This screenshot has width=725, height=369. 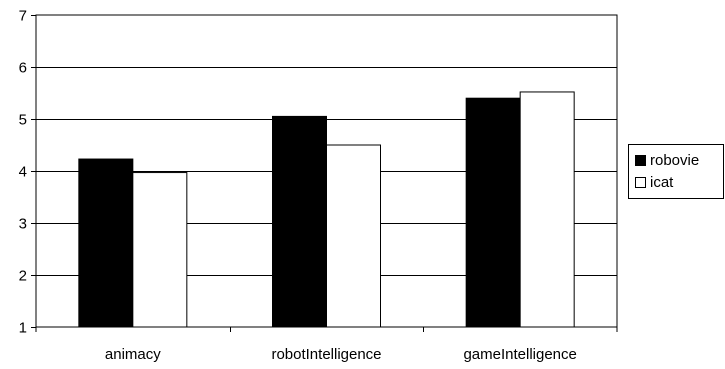 I want to click on y-tick-label: 6, so click(x=23, y=68).